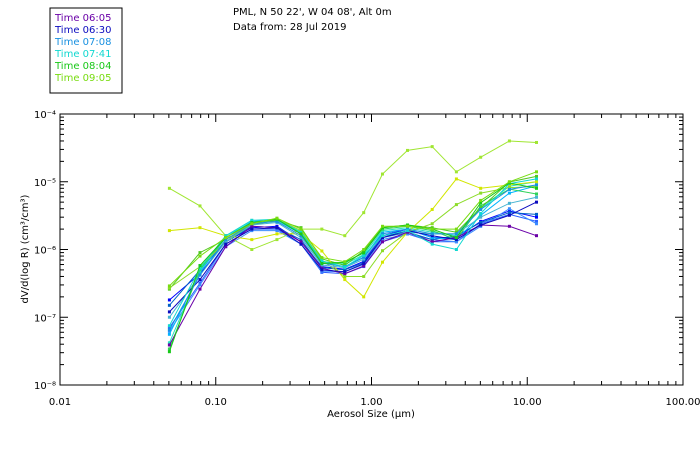 The height and width of the screenshot is (450, 700). Describe the element at coordinates (352, 270) in the screenshot. I see `extra-series-2-line` at that location.